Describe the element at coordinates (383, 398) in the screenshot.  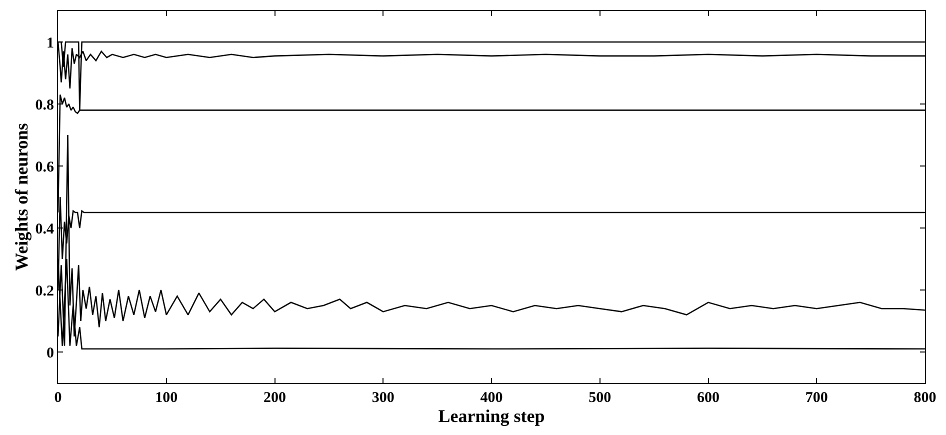
I see `x-tick-label: 300` at that location.